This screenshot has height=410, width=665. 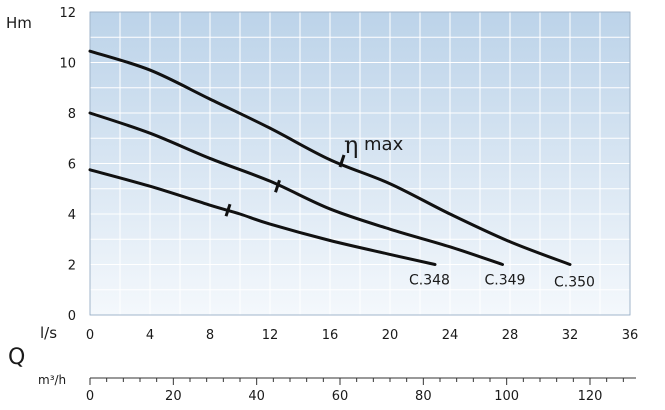 What do you see at coordinates (270, 335) in the screenshot?
I see `x-tick-label: 12` at bounding box center [270, 335].